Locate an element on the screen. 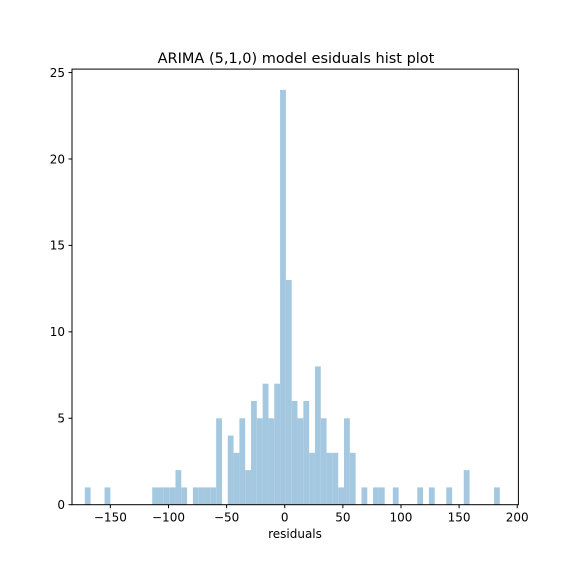 This screenshot has width=576, height=576. x-tick-label: 200 is located at coordinates (517, 518).